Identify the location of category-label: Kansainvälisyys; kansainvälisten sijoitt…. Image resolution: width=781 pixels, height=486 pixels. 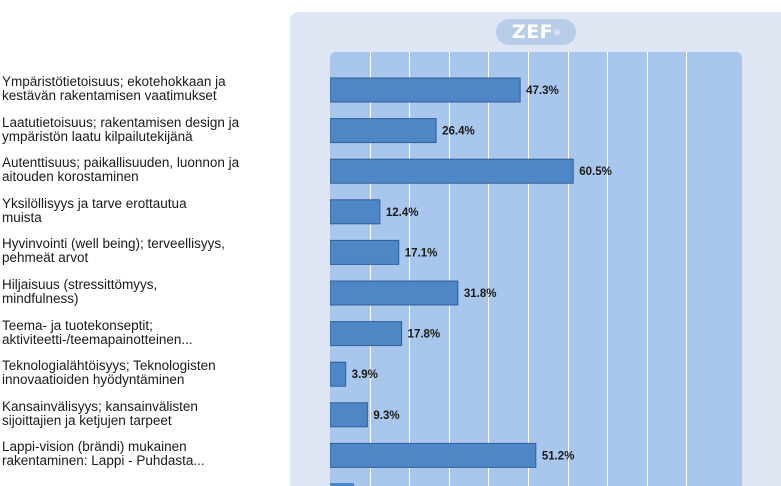
(100, 413).